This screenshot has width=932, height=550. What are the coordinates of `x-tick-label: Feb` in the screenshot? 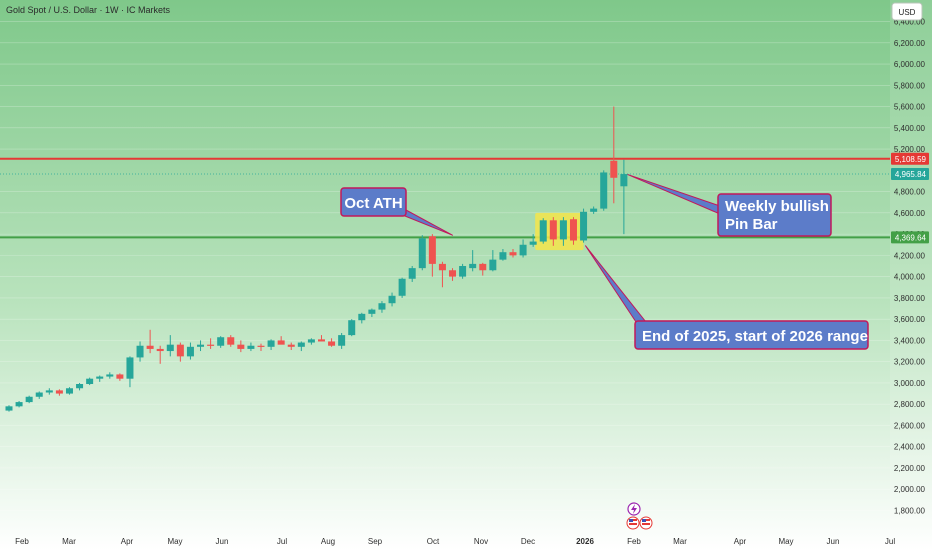 It's located at (634, 541).